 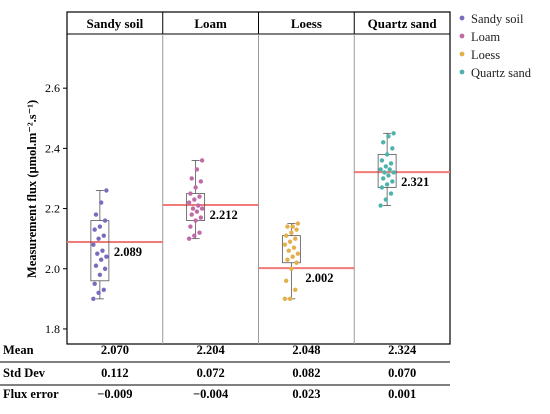 I want to click on legend-label: Quartz sand, so click(x=501, y=73).